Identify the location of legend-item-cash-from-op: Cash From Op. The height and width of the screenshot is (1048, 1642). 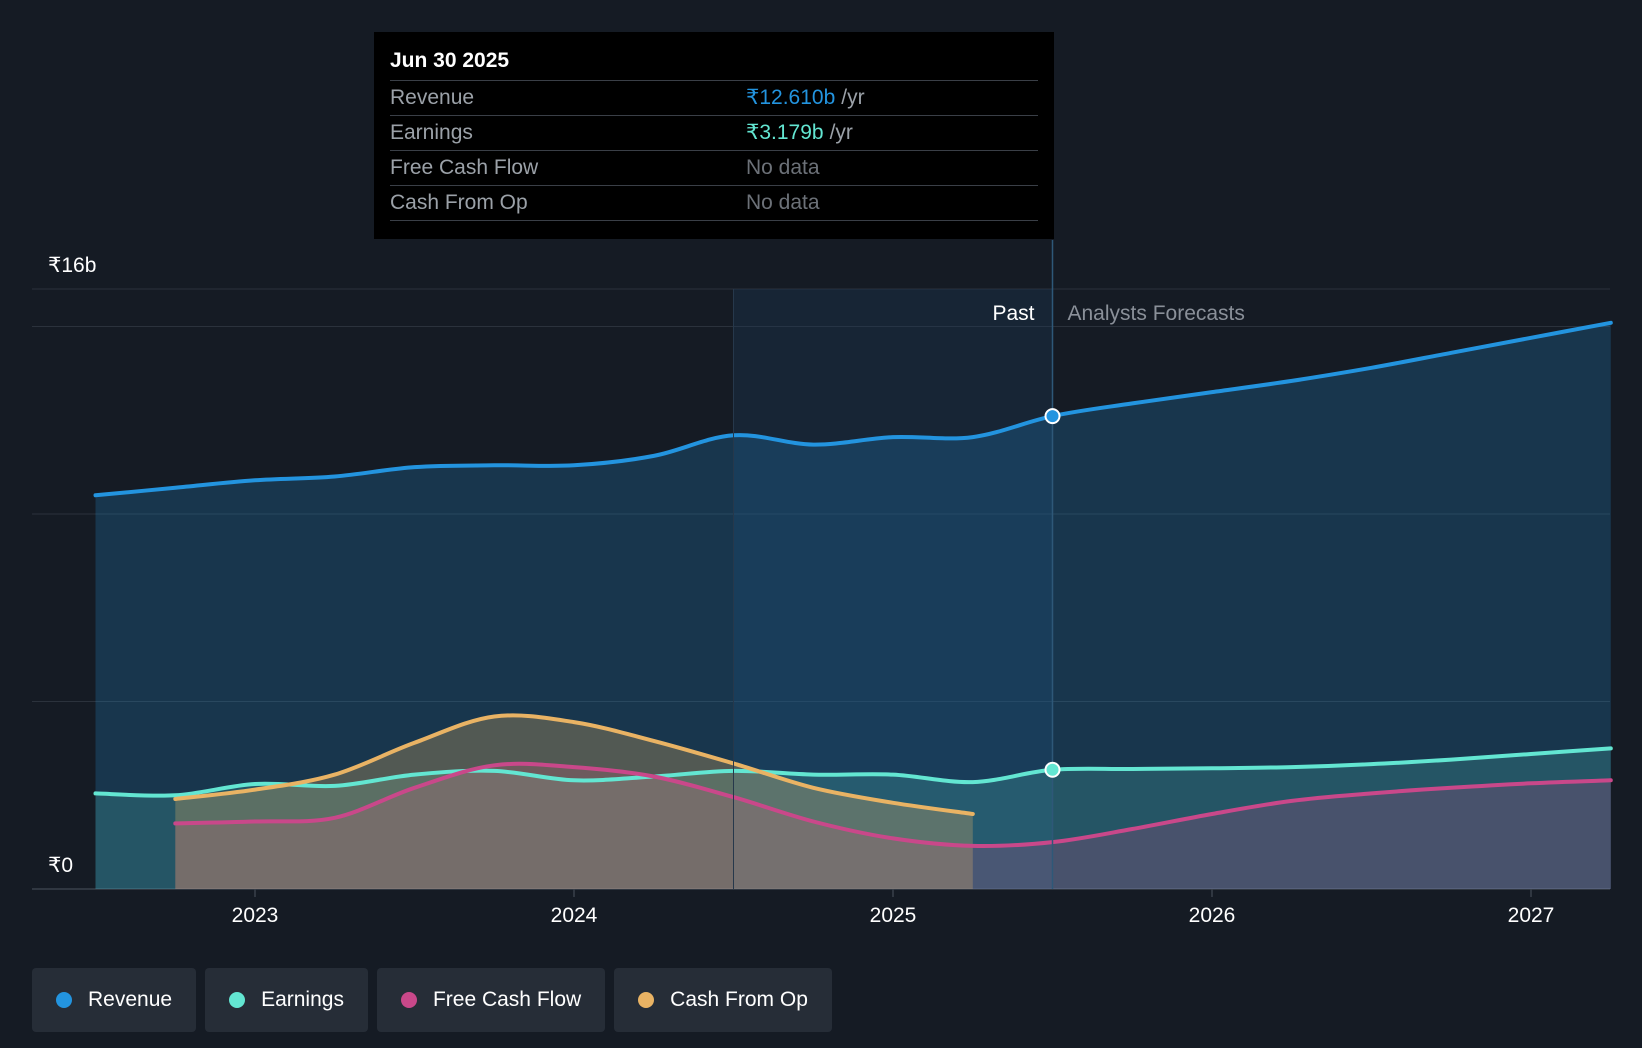
(723, 1000).